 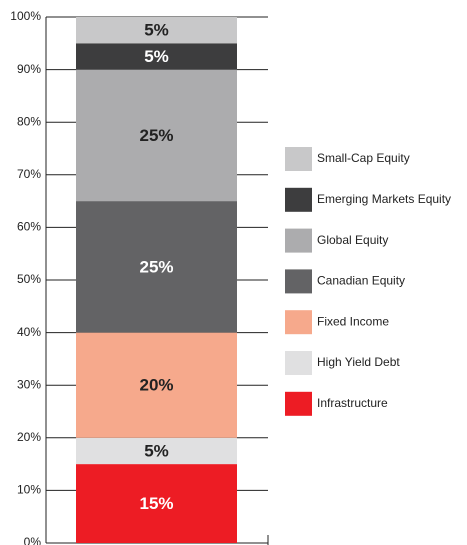 I want to click on y-tick-label: 70%, so click(x=29, y=174).